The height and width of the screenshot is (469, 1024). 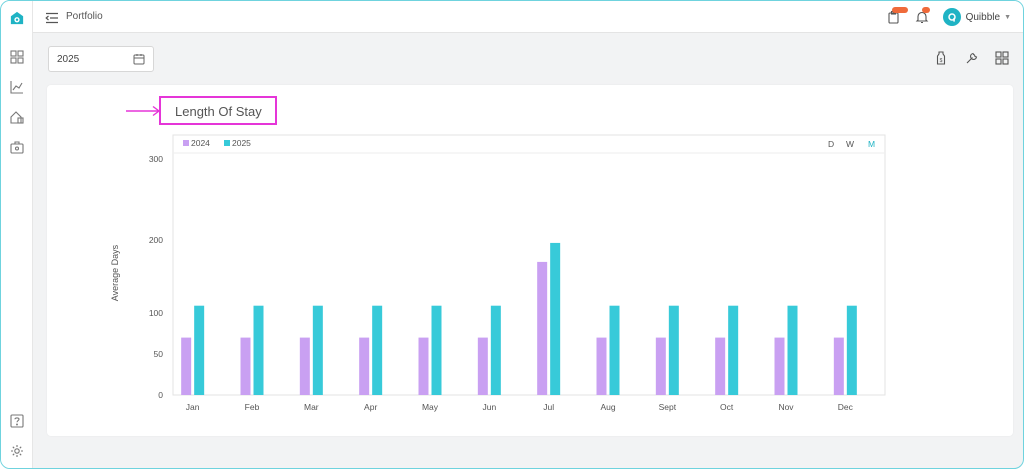 What do you see at coordinates (115, 272) in the screenshot?
I see `y-axis-label: Average Days` at bounding box center [115, 272].